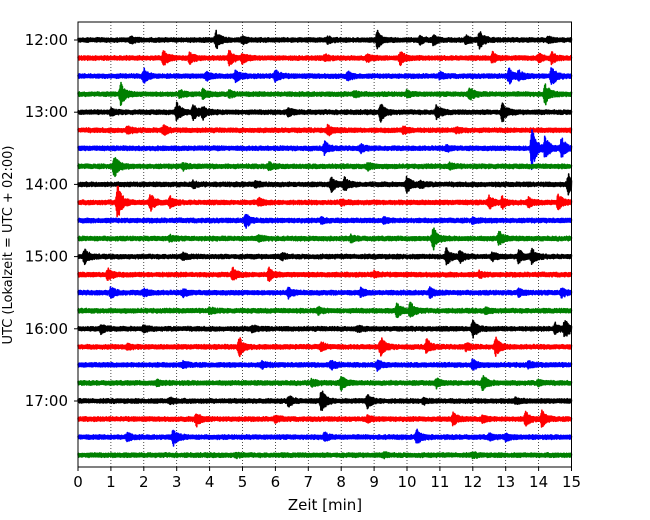 The height and width of the screenshot is (520, 650). What do you see at coordinates (439, 482) in the screenshot?
I see `x-tick-label: 11` at bounding box center [439, 482].